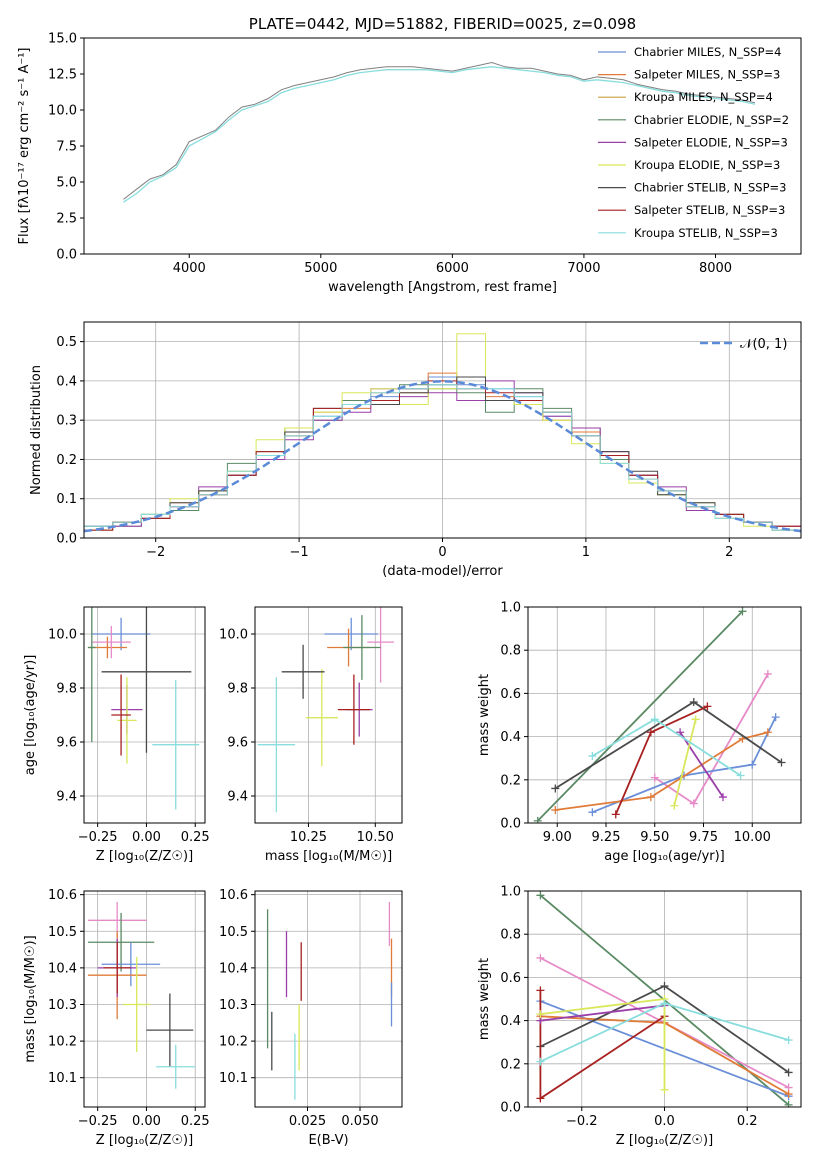  I want to click on y-tick-label: 1.0, so click(510, 892).